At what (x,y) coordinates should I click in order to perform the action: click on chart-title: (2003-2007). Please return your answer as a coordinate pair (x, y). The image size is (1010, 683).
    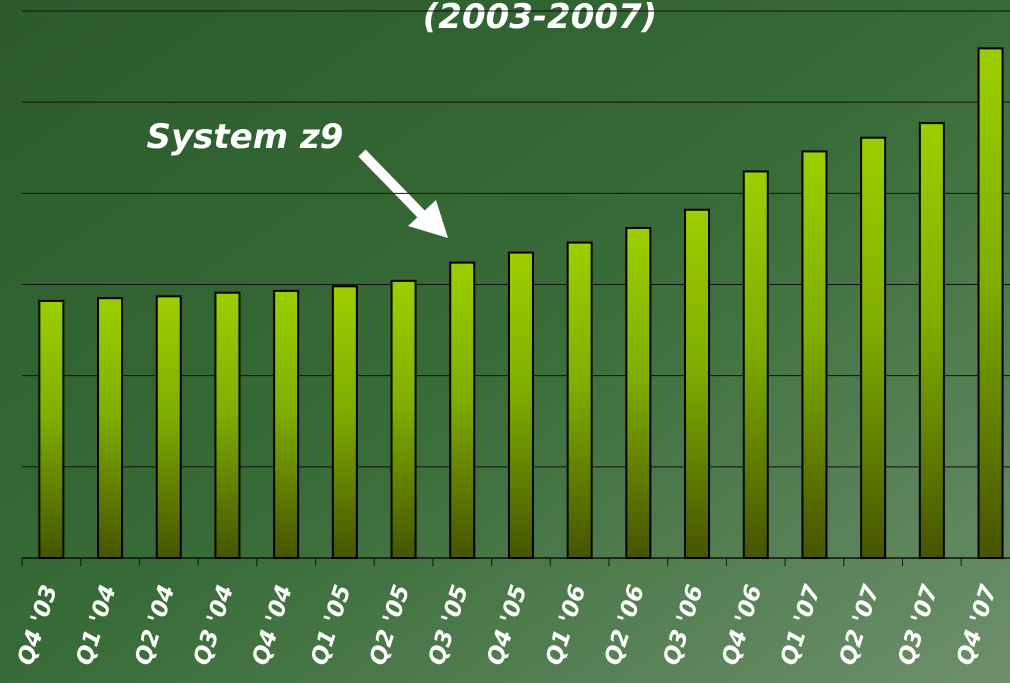
    Looking at the image, I should click on (540, 18).